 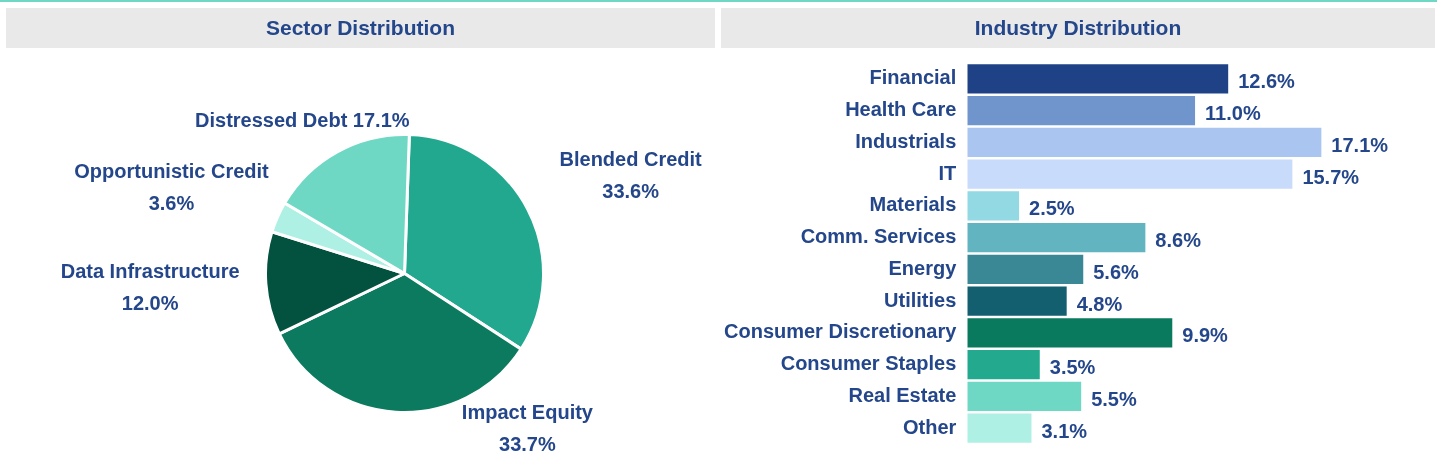 What do you see at coordinates (868, 363) in the screenshot?
I see `y-tick-label: Consumer Staples` at bounding box center [868, 363].